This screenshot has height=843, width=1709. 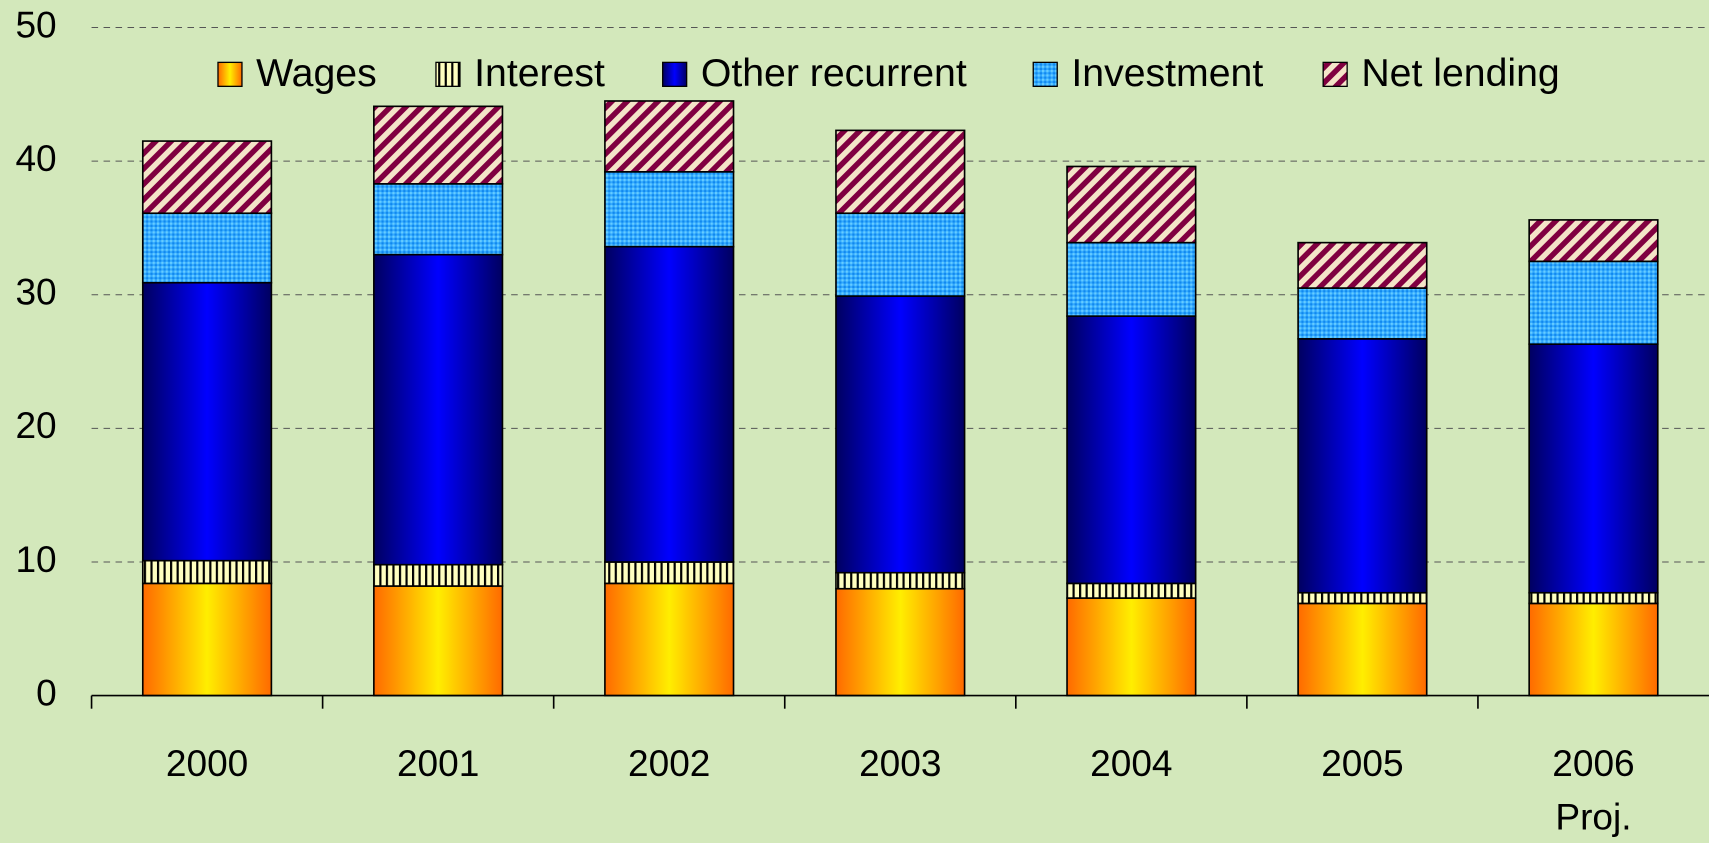 I want to click on x-tick-label: 2002, so click(x=669, y=763).